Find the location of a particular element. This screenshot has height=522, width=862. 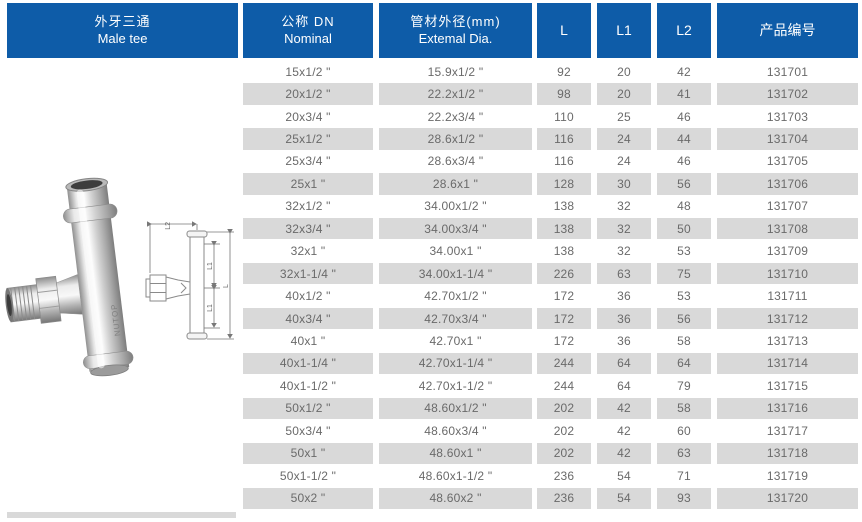

l-cell: 202 is located at coordinates (564, 430).